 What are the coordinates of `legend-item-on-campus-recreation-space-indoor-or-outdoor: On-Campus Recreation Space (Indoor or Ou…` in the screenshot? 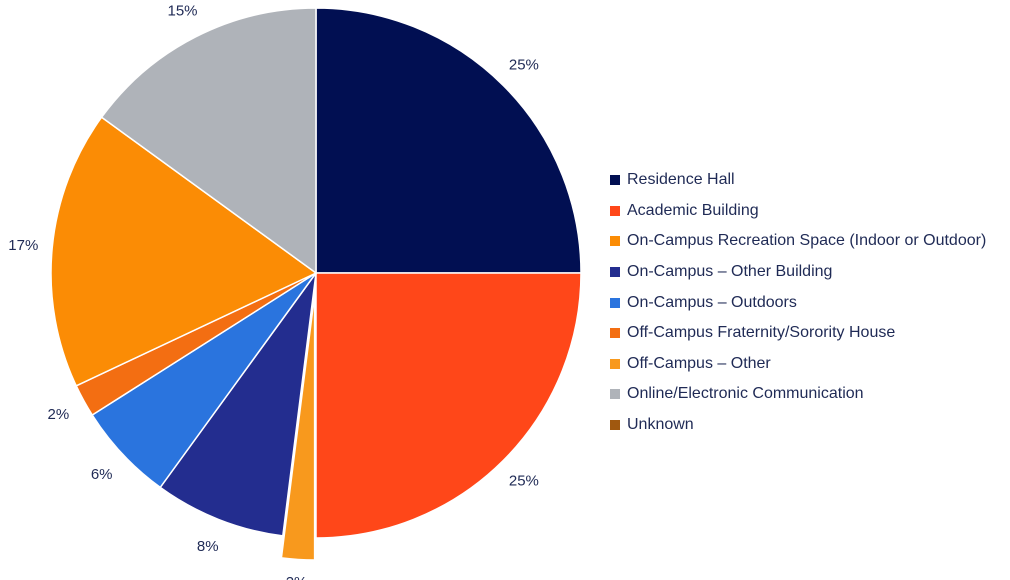 It's located at (798, 241).